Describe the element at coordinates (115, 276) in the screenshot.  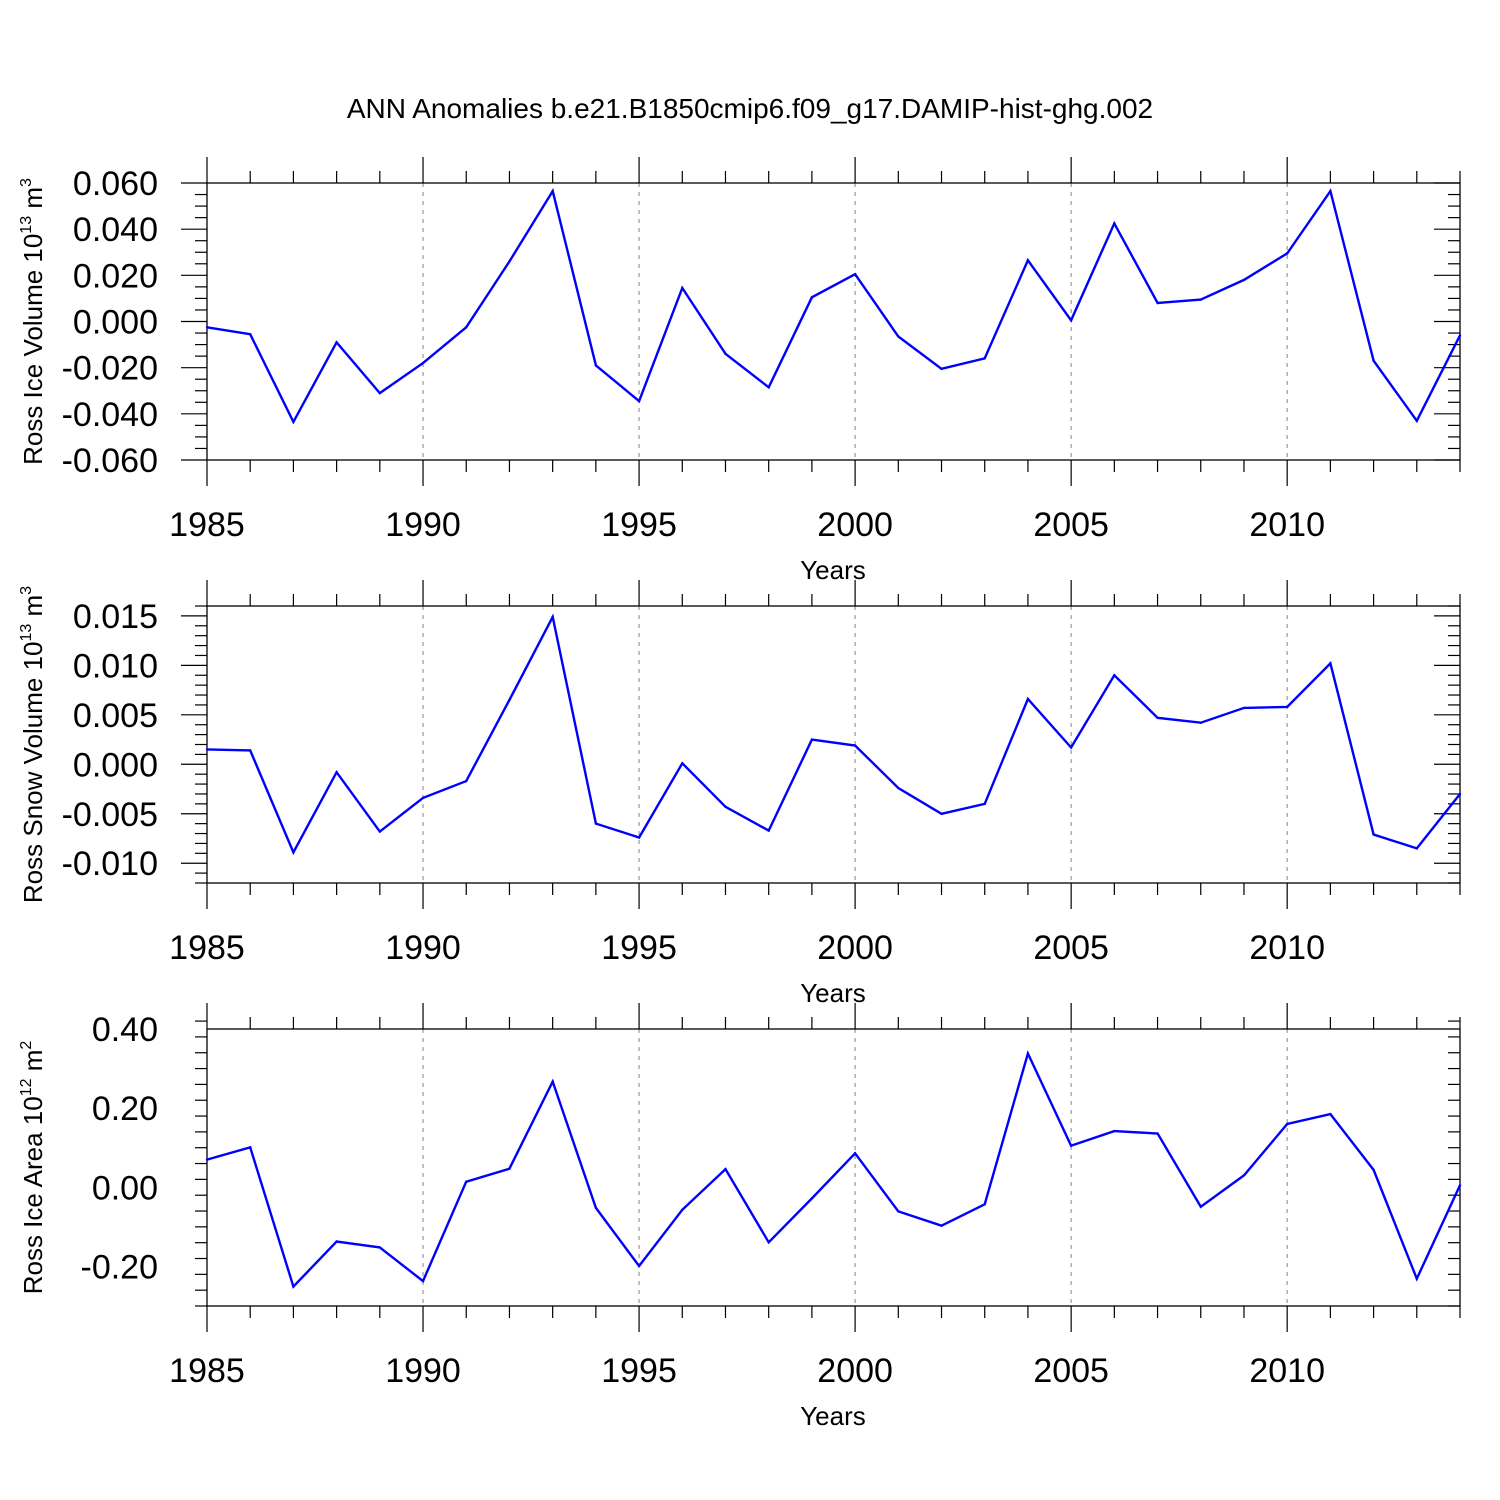
I see `y-tick-label: 0.020` at that location.